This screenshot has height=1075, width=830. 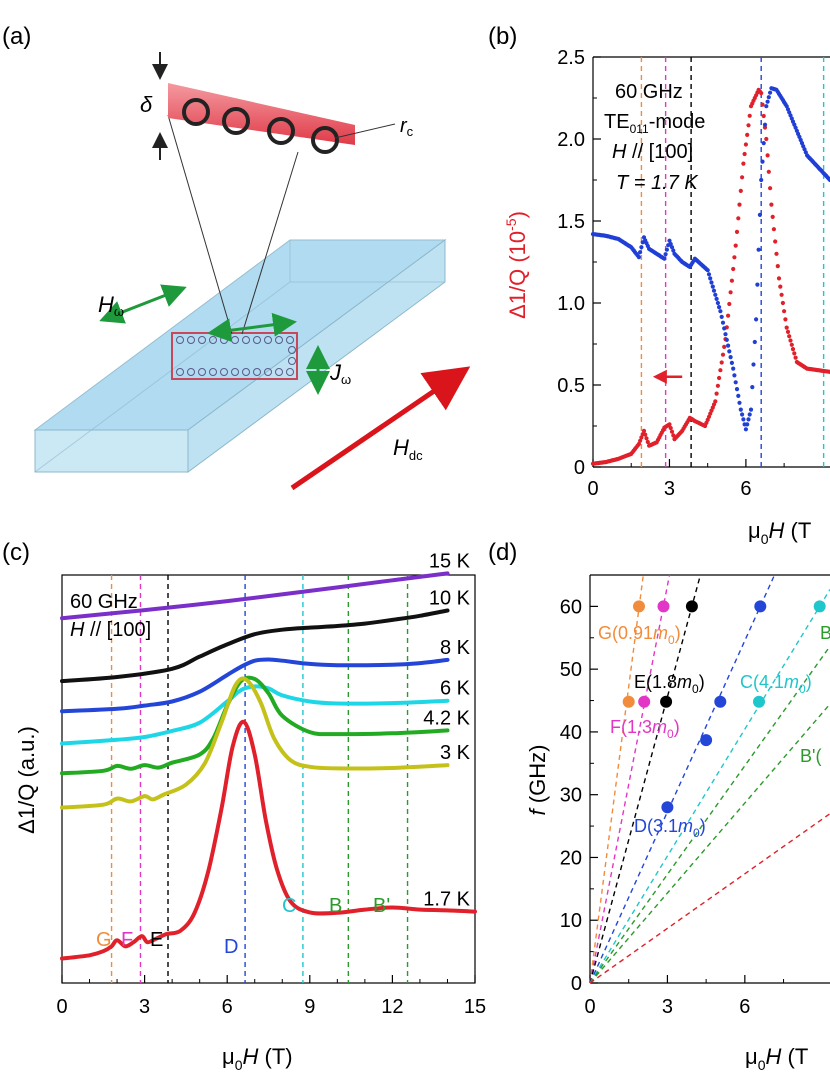 I want to click on c-temp-label: 4.2 K, so click(x=446, y=718).